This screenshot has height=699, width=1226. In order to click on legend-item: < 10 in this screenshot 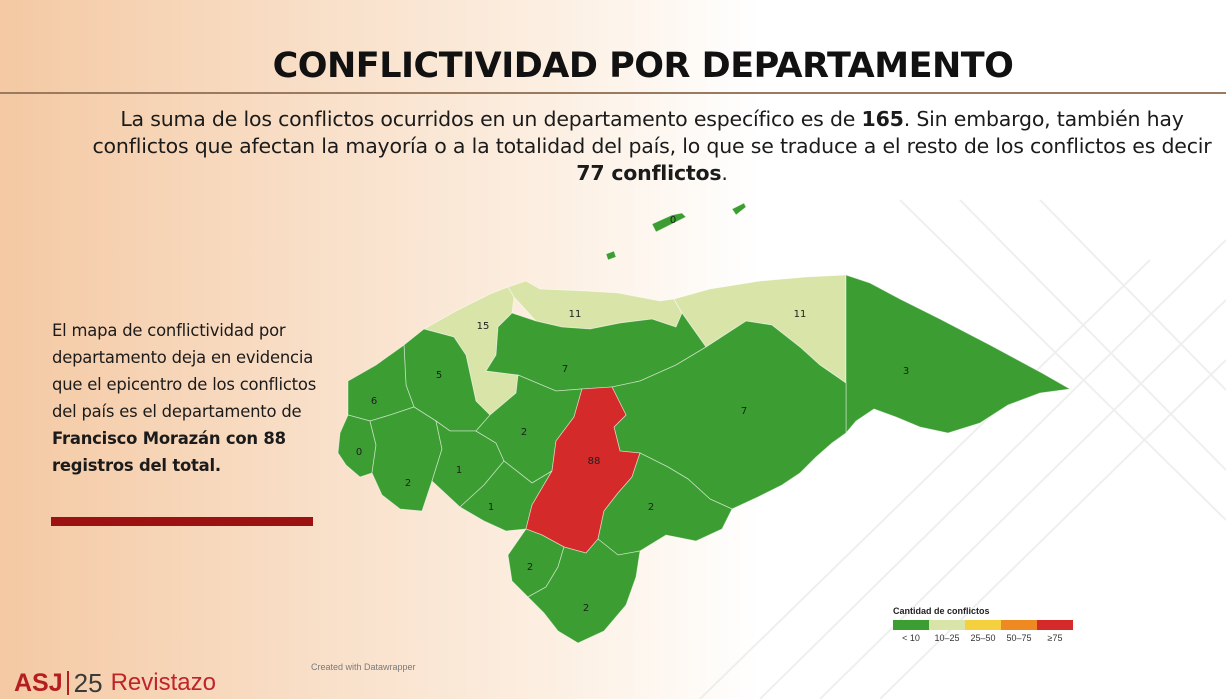, I will do `click(911, 631)`.